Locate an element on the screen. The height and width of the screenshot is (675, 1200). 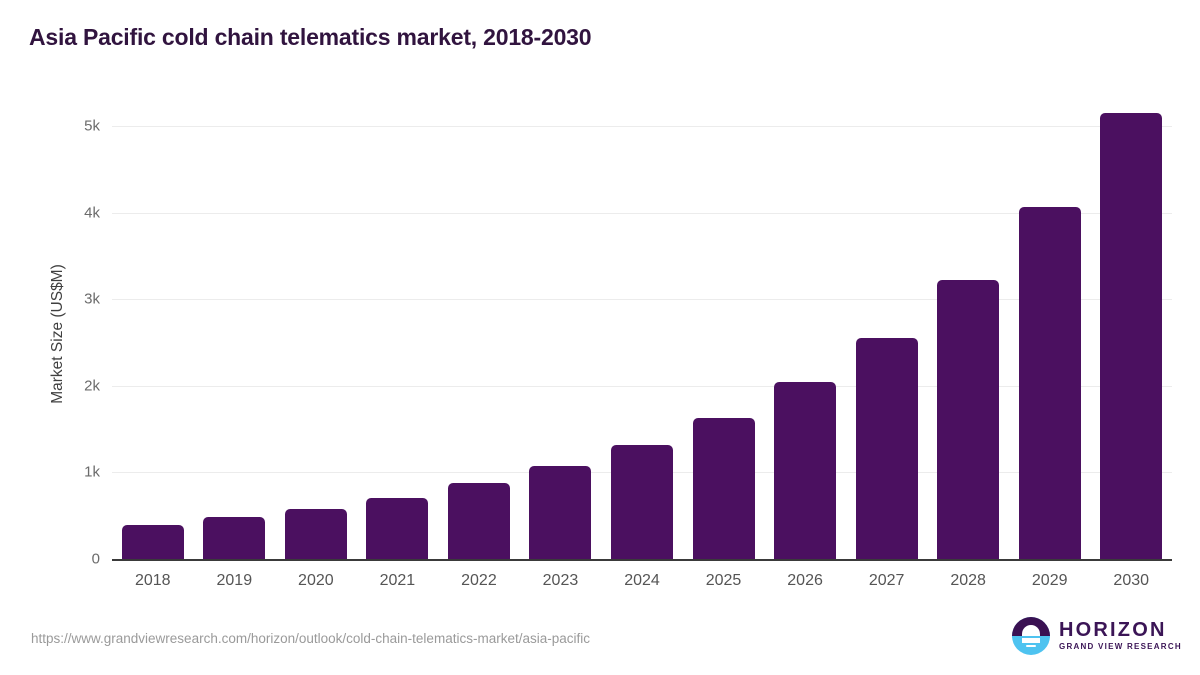
horizon-logo: HORIZON GRAND VIEW RESEARCH is located at coordinates (1097, 636).